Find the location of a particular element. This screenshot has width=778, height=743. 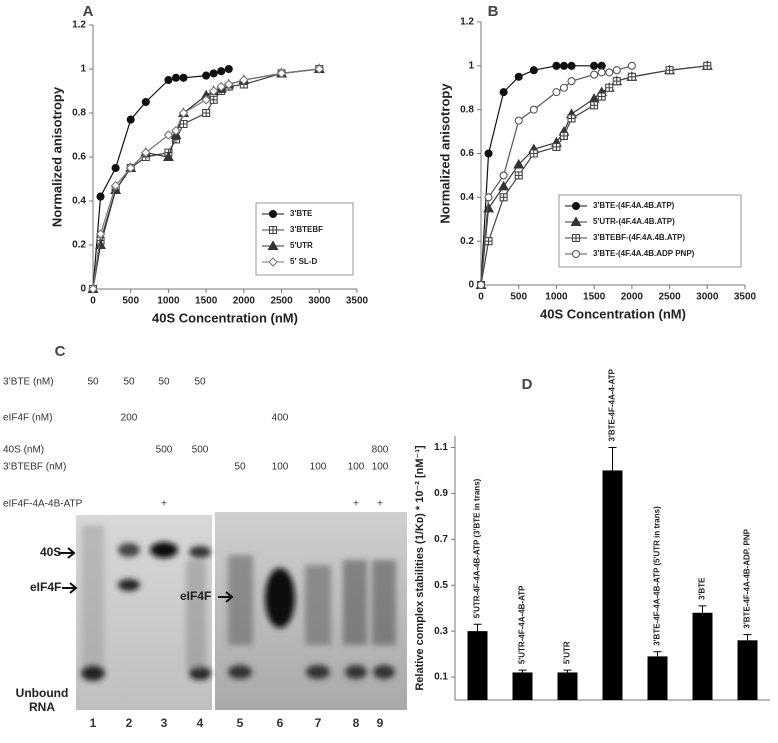

x-tick-label: 1500 is located at coordinates (594, 297).